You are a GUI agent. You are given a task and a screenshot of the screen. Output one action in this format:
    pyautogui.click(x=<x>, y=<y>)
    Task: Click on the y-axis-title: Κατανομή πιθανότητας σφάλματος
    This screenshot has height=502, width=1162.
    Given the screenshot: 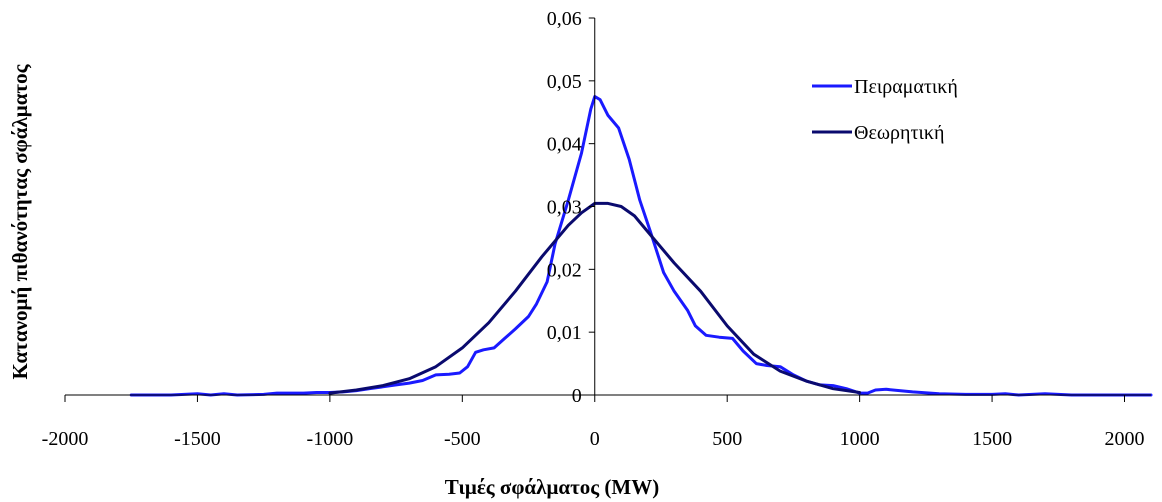 What is the action you would take?
    pyautogui.click(x=20, y=221)
    